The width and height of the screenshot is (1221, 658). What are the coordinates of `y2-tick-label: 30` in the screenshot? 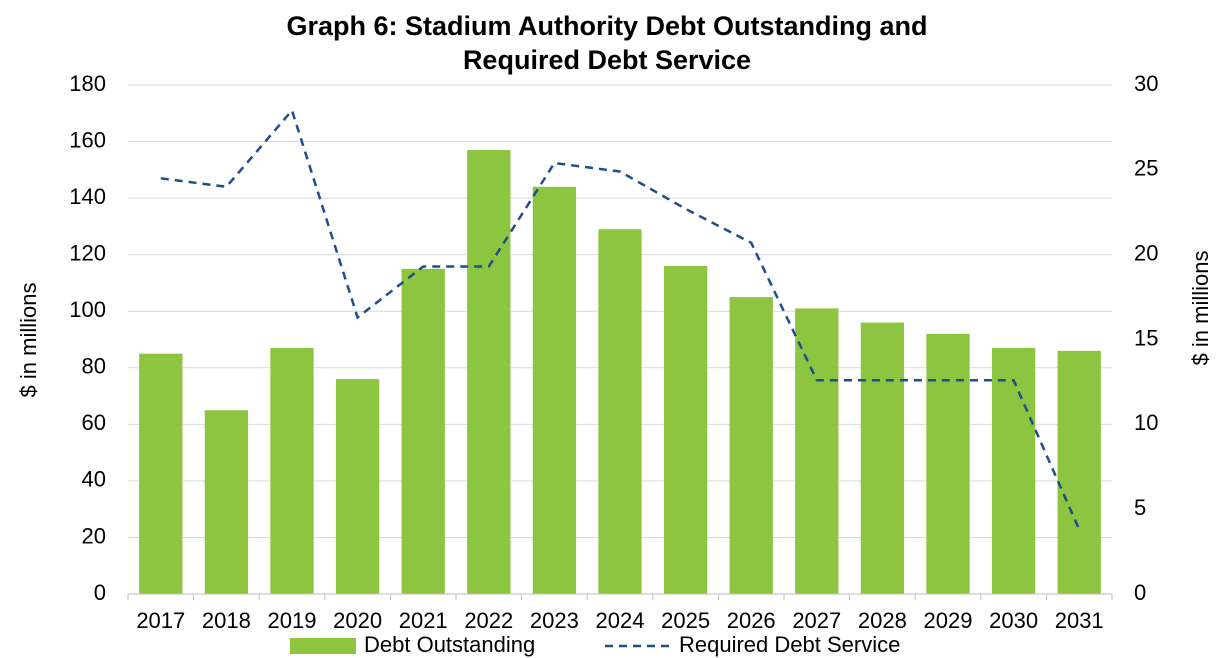 It's located at (1146, 83).